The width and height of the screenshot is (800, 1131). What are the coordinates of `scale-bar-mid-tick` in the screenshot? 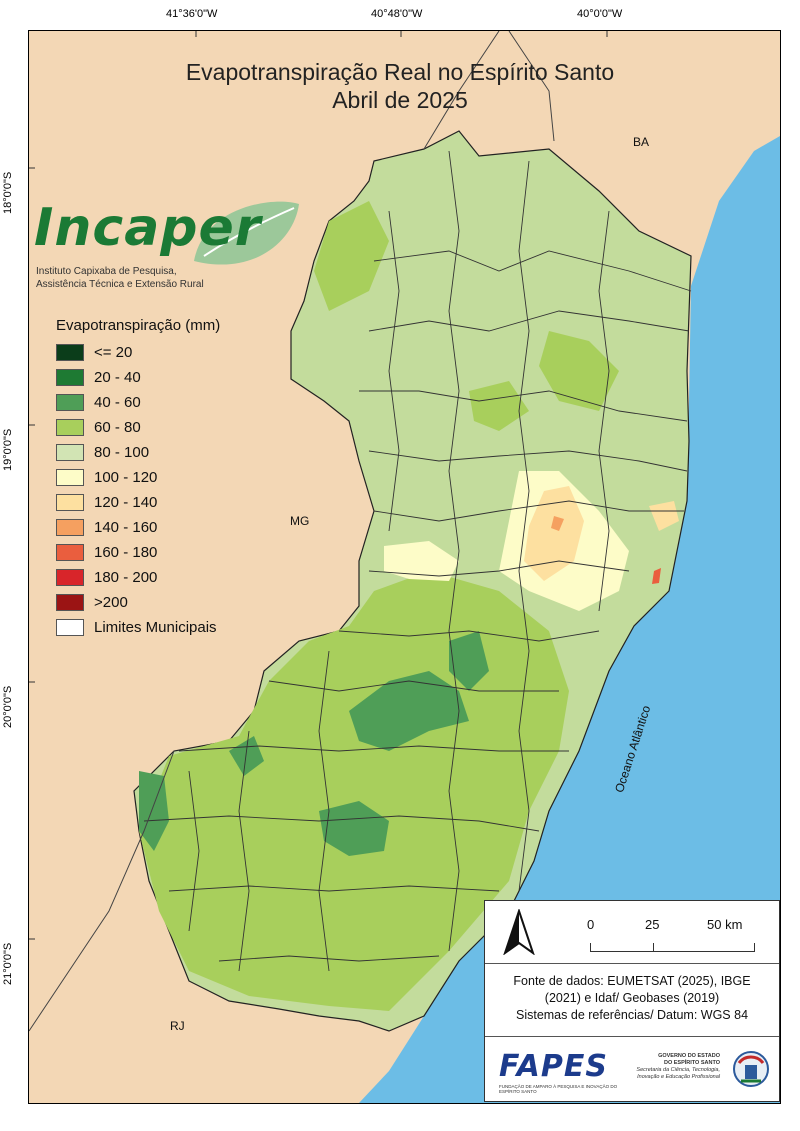 It's located at (653, 947).